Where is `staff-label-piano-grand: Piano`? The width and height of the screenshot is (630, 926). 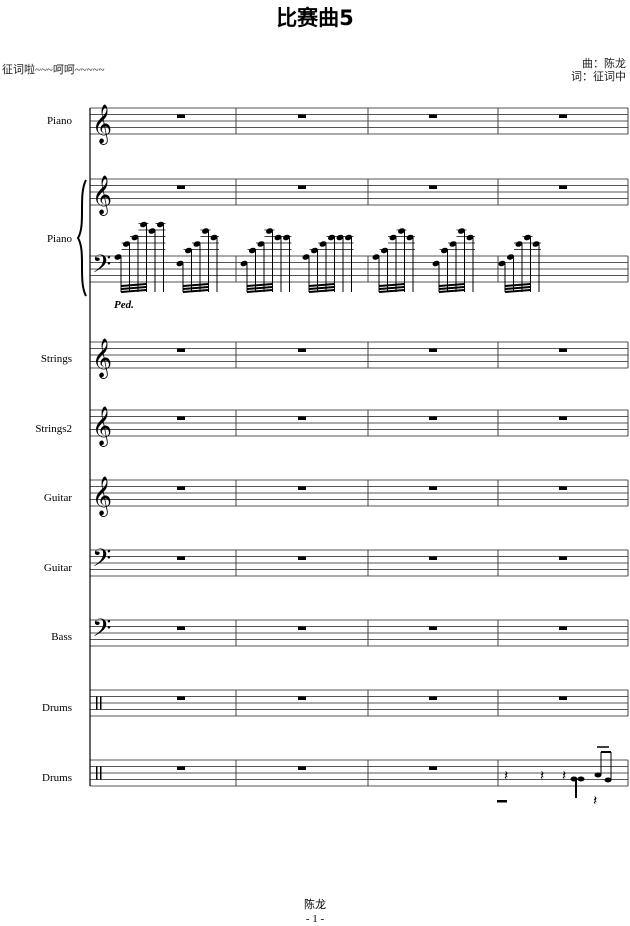
staff-label-piano-grand: Piano is located at coordinates (59, 239).